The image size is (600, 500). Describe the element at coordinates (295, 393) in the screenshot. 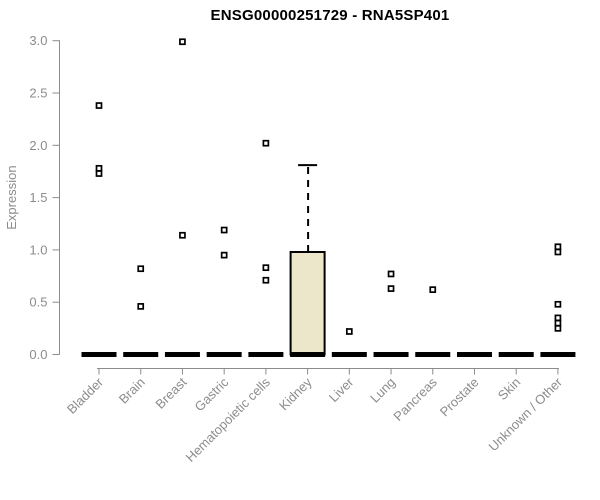

I see `x-tick-label: Kidney` at that location.